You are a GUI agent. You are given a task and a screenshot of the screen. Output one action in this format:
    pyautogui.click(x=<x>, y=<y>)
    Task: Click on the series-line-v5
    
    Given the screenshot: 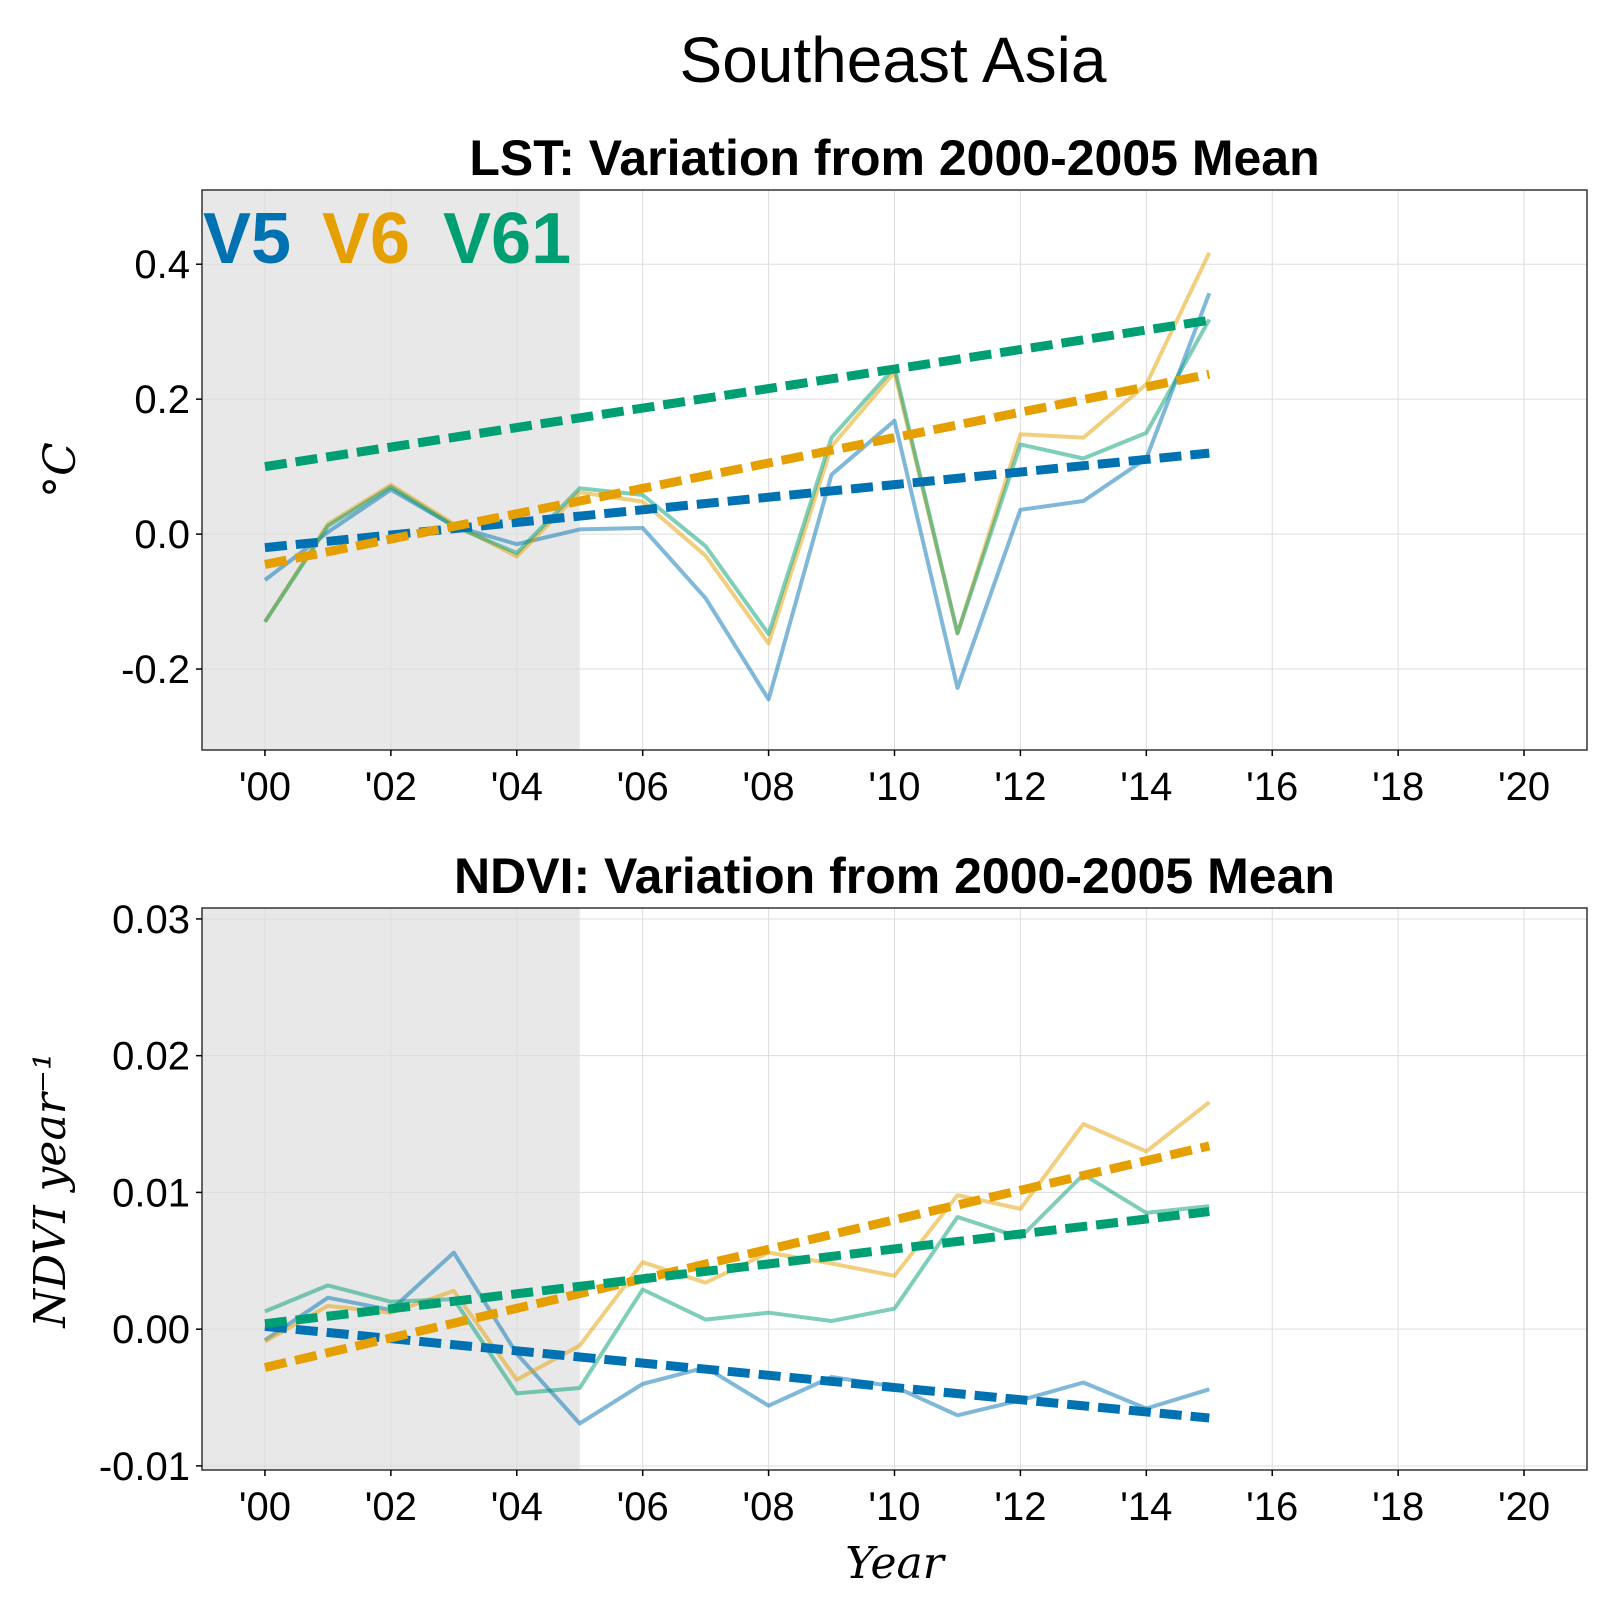 What is the action you would take?
    pyautogui.click(x=736, y=1338)
    